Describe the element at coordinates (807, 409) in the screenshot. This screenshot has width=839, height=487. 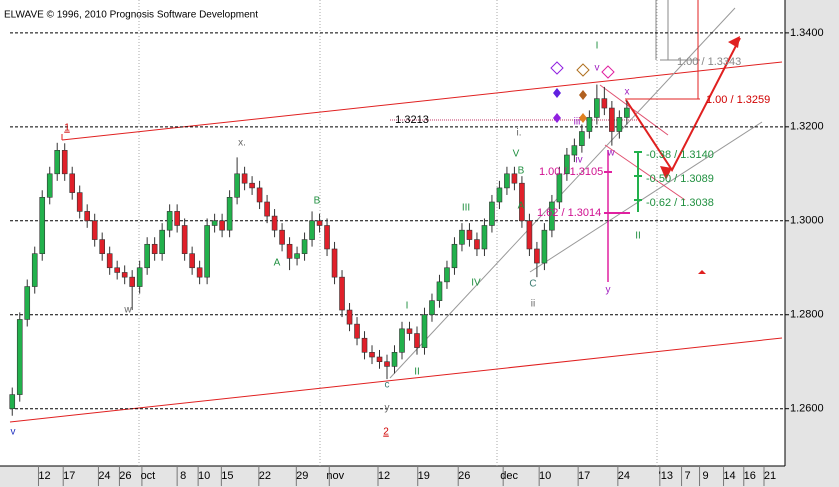
I see `y-tick-label: 1.2600` at that location.